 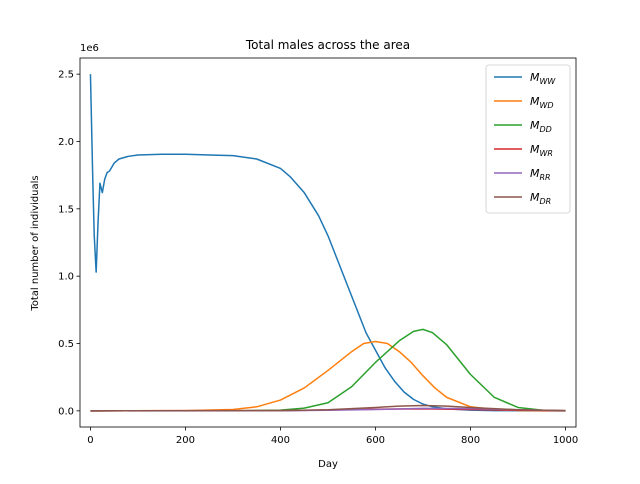 What do you see at coordinates (280, 440) in the screenshot?
I see `x-tick-label: 400` at bounding box center [280, 440].